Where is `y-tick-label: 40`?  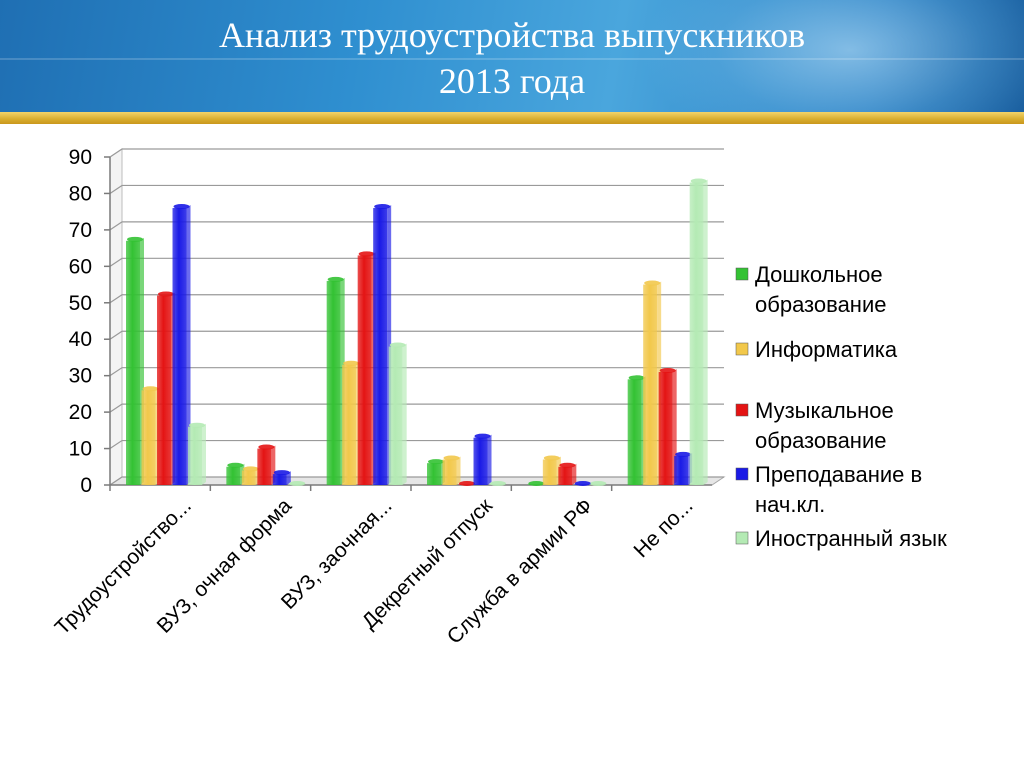 y-tick-label: 40 is located at coordinates (80, 339).